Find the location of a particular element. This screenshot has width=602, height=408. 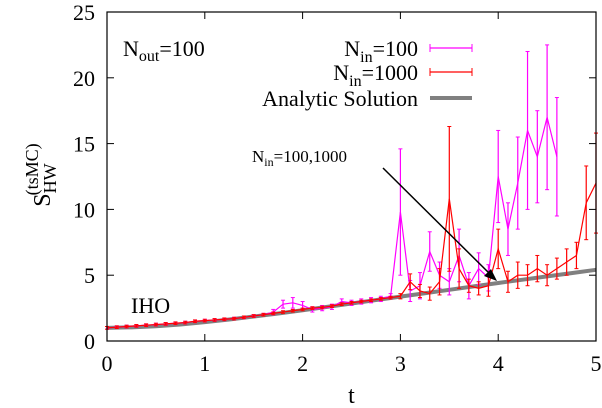

arrow-label: Nin=100,1000 is located at coordinates (299, 158).